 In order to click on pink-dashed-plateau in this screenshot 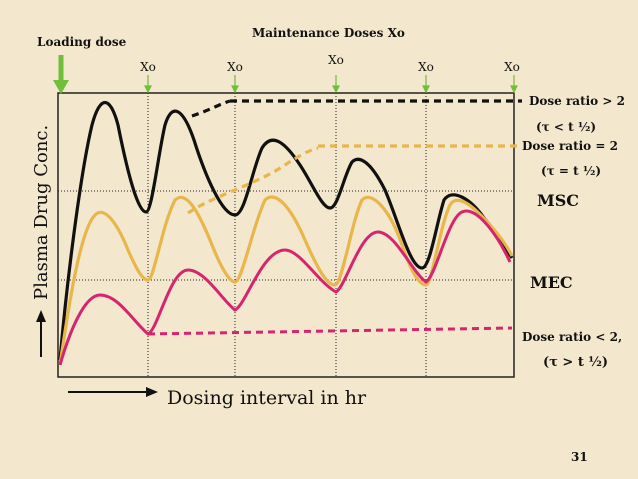, I will do `click(330, 331)`.